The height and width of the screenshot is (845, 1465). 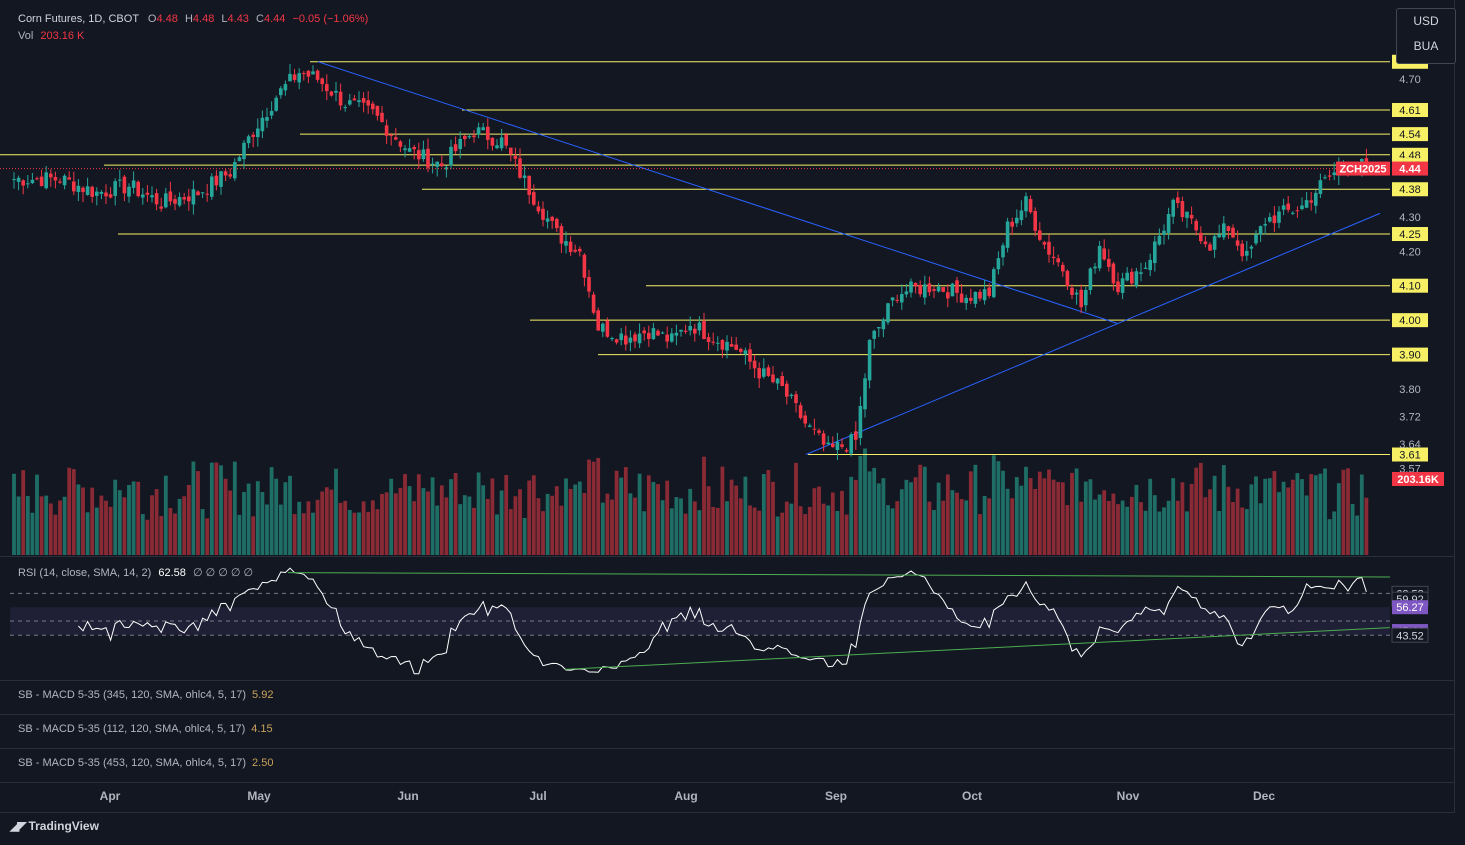 I want to click on currency-label: USD, so click(x=1426, y=21).